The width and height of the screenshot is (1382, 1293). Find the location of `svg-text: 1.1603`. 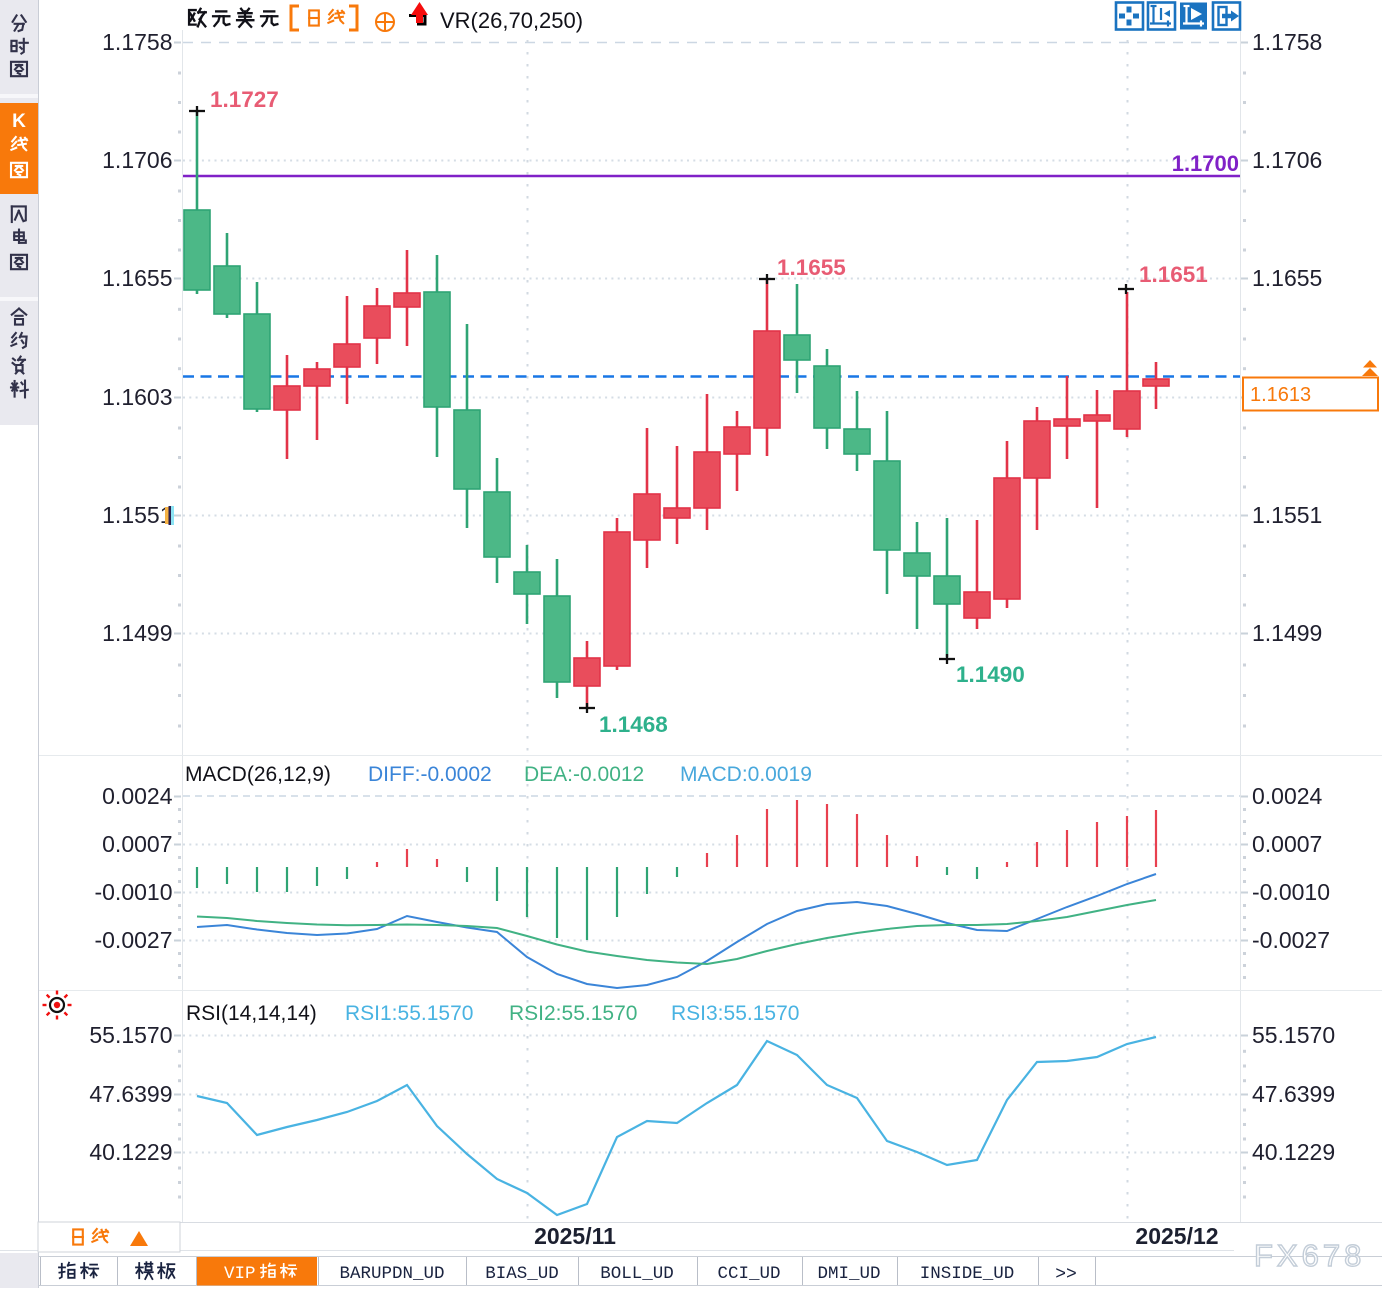

svg-text: 1.1603 is located at coordinates (137, 397).